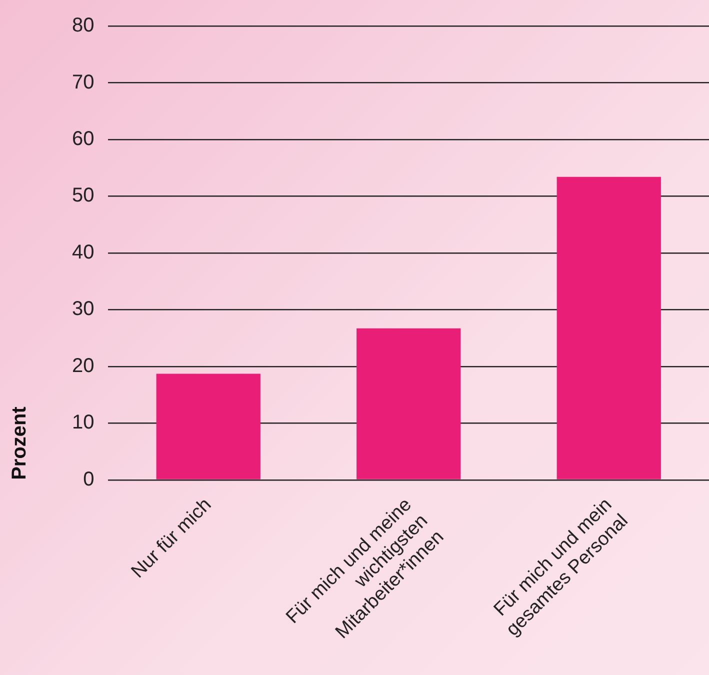 This screenshot has width=709, height=675. Describe the element at coordinates (83, 82) in the screenshot. I see `y-tick-label: 70` at that location.